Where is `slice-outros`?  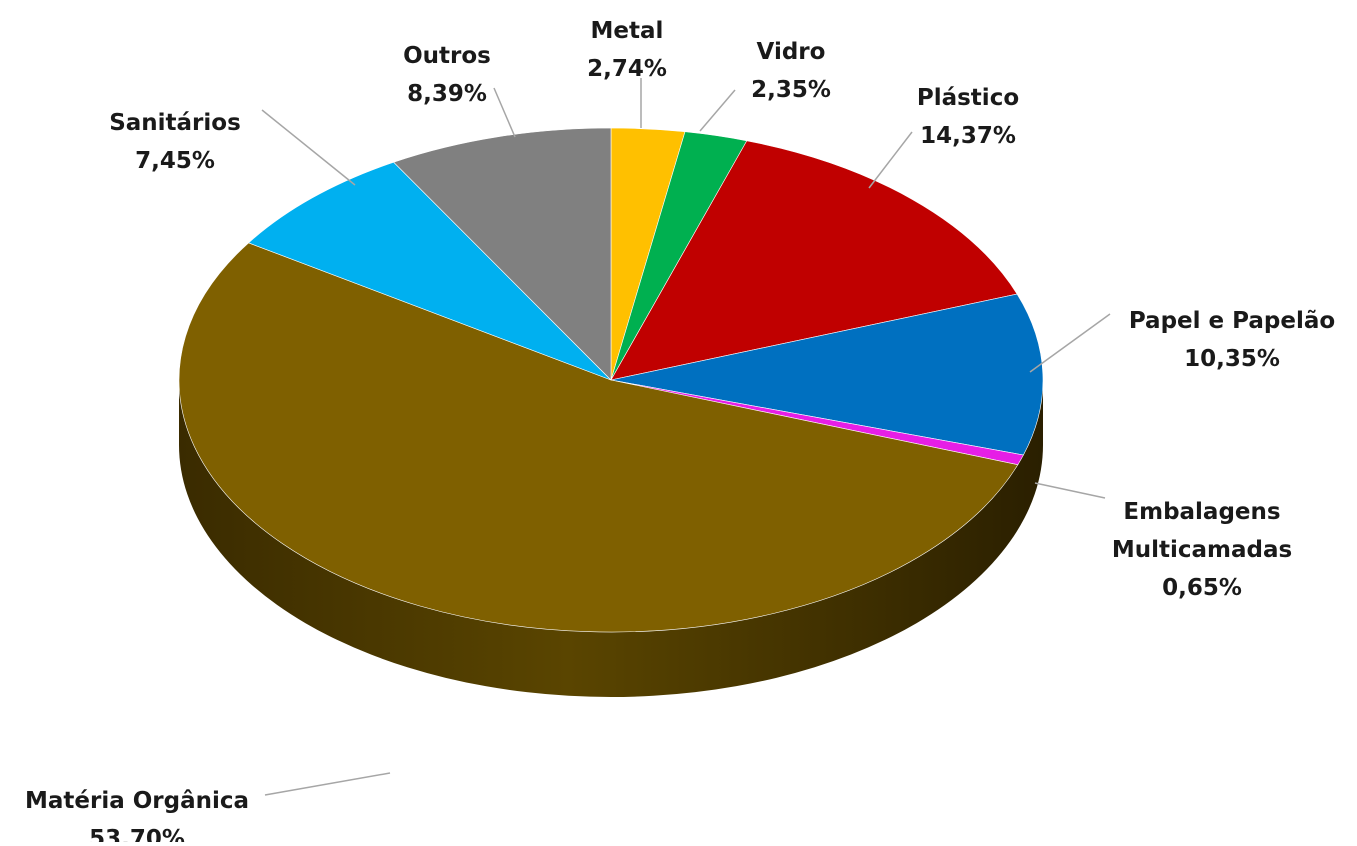 slice-outros is located at coordinates (502, 254).